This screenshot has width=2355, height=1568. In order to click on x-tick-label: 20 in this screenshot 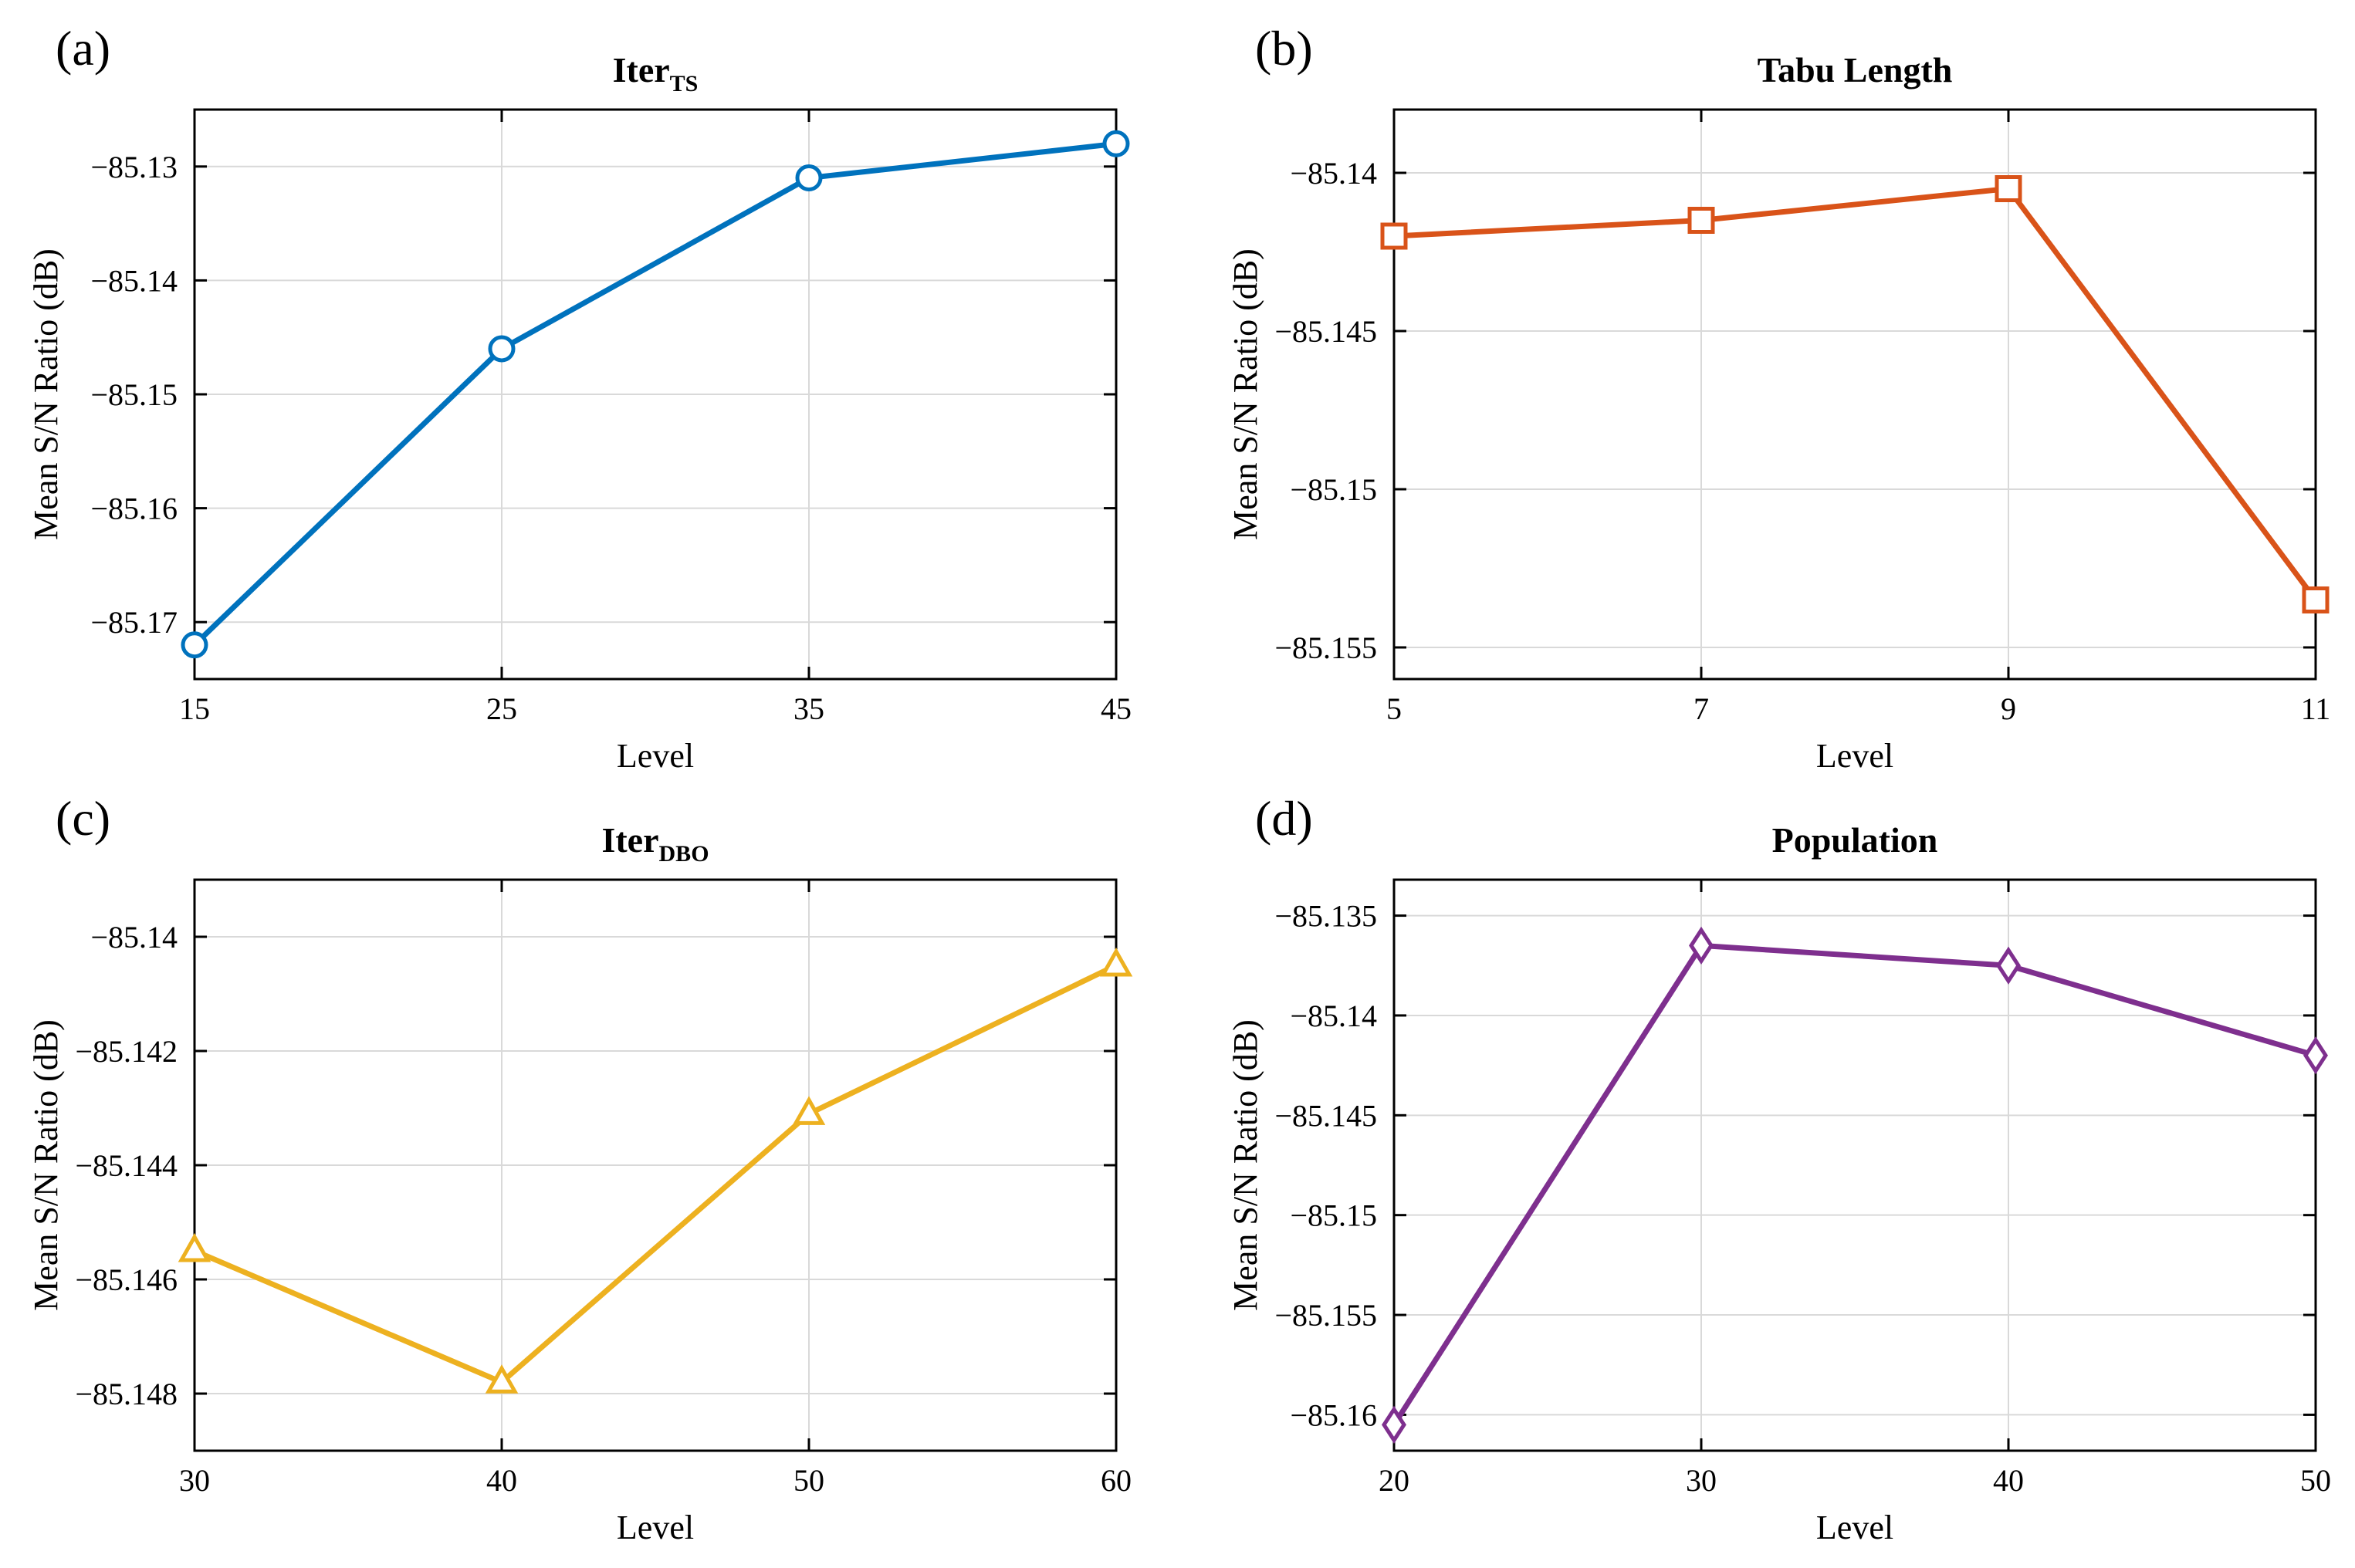, I will do `click(1394, 1480)`.